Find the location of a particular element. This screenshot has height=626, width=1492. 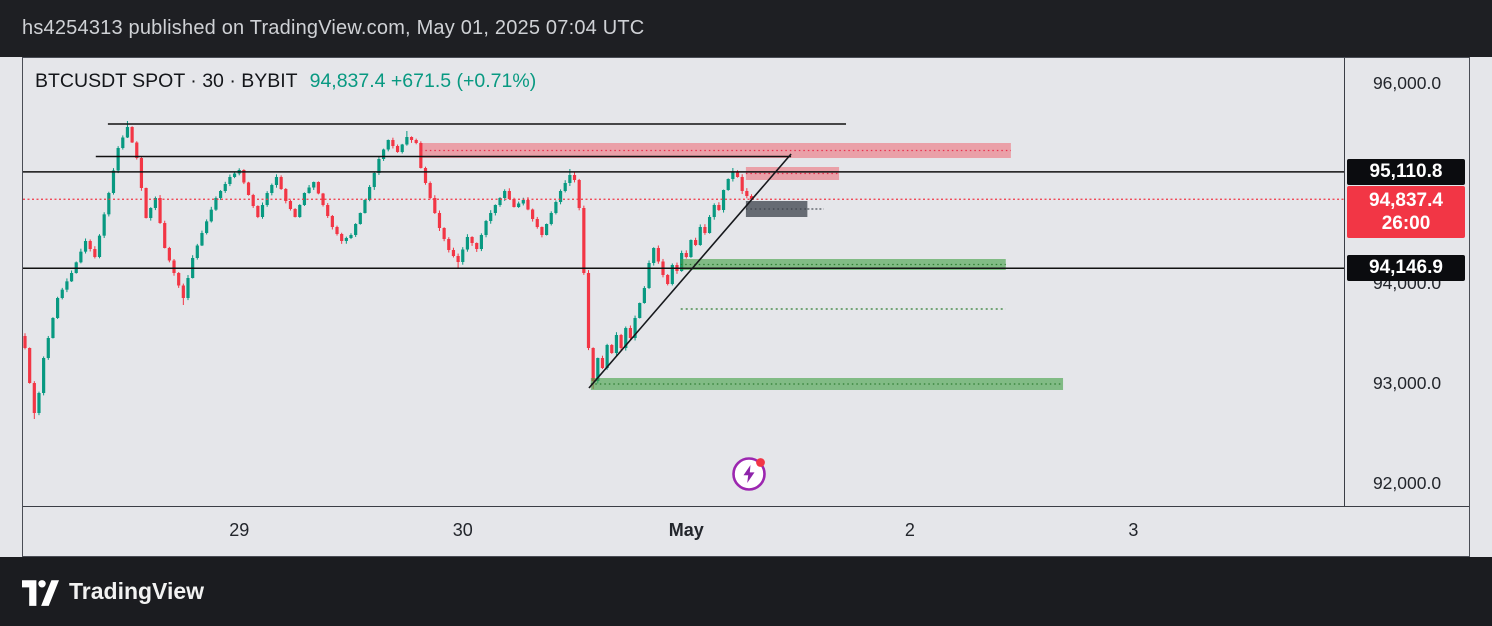

time-axis: 29 30 May 2 3 is located at coordinates (746, 531).